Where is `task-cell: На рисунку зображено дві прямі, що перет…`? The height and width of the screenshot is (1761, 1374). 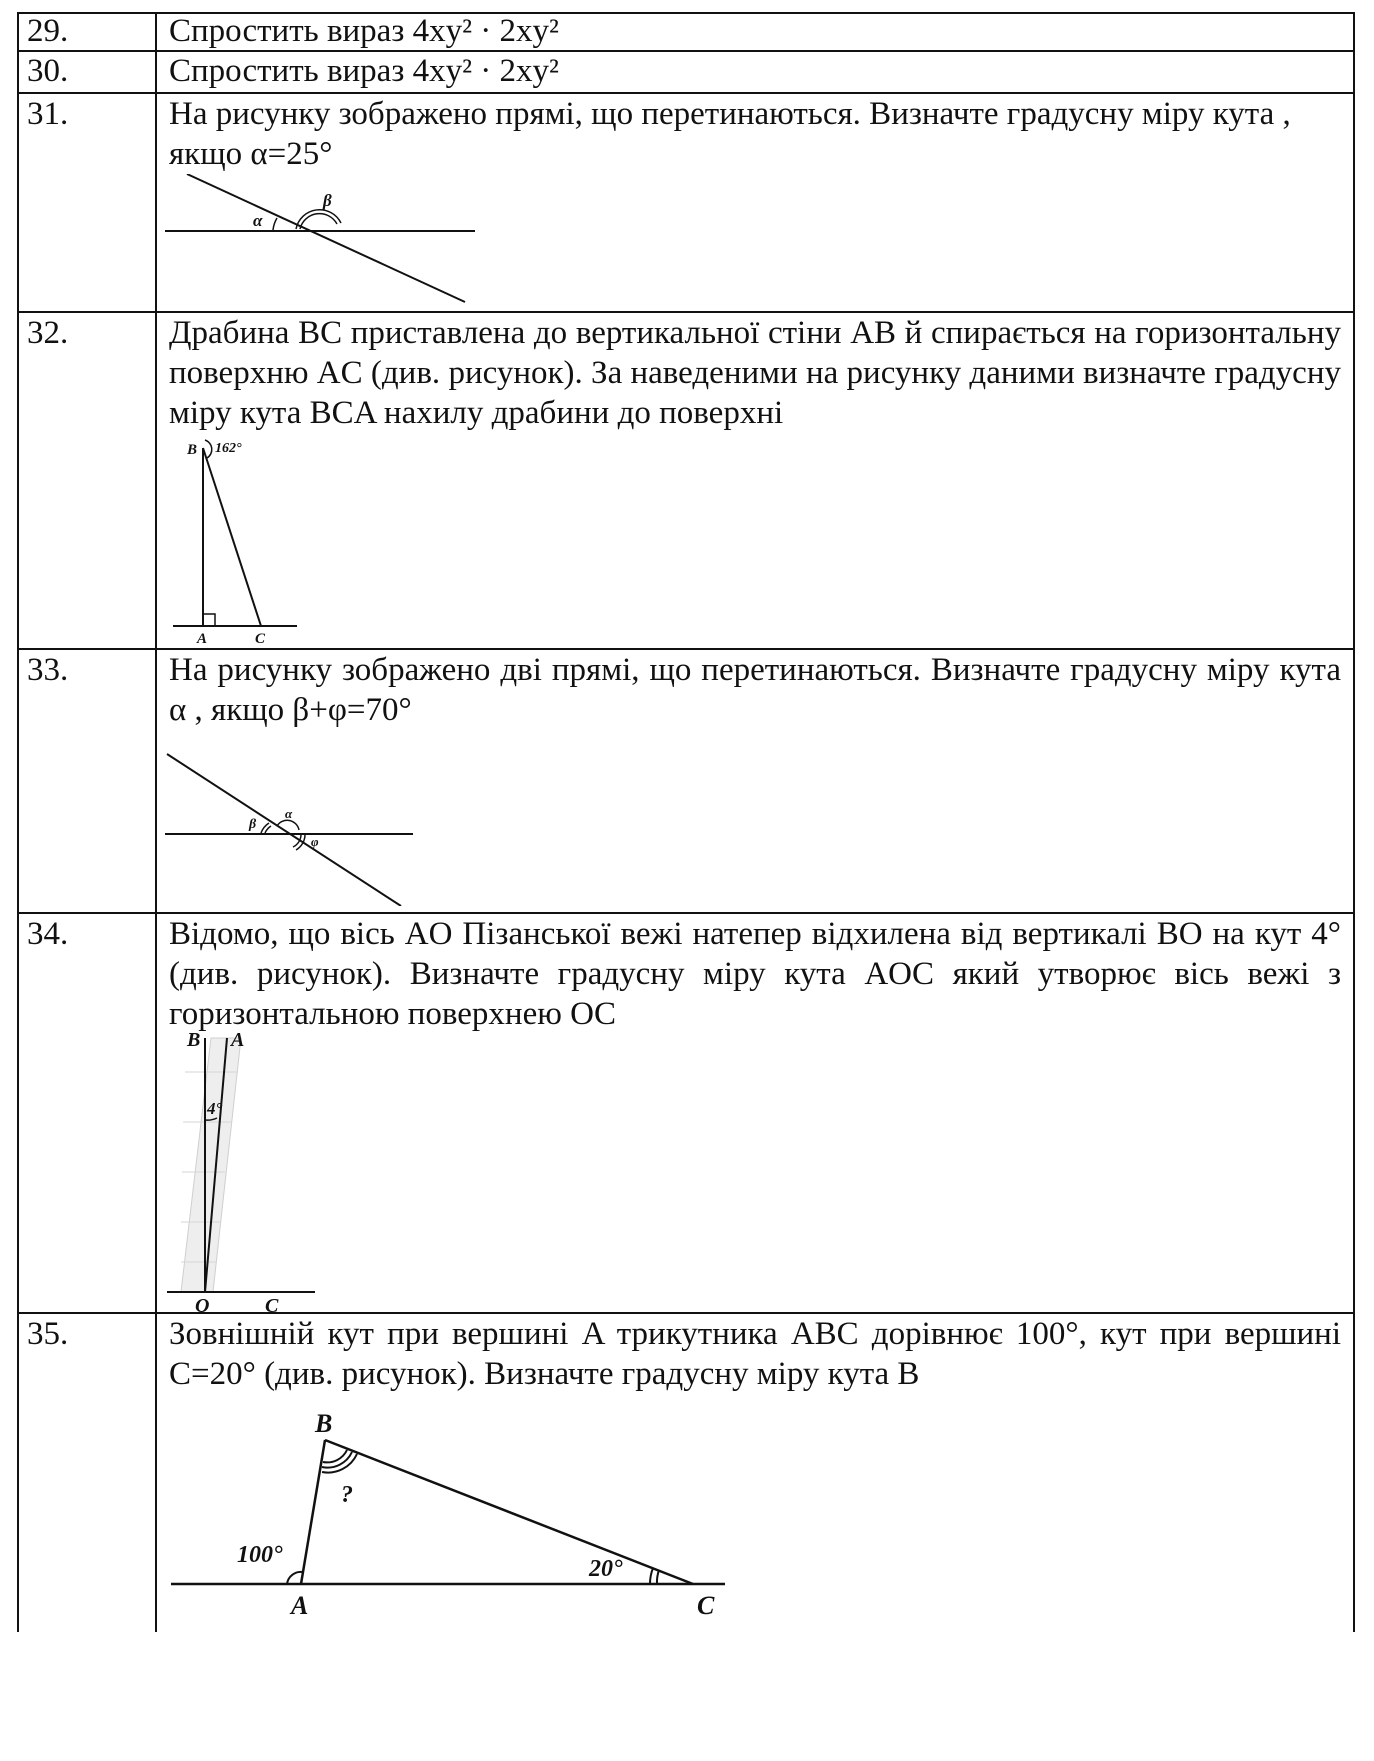
task-cell: На рисунку зображено дві прямі, що перет… is located at coordinates (756, 781).